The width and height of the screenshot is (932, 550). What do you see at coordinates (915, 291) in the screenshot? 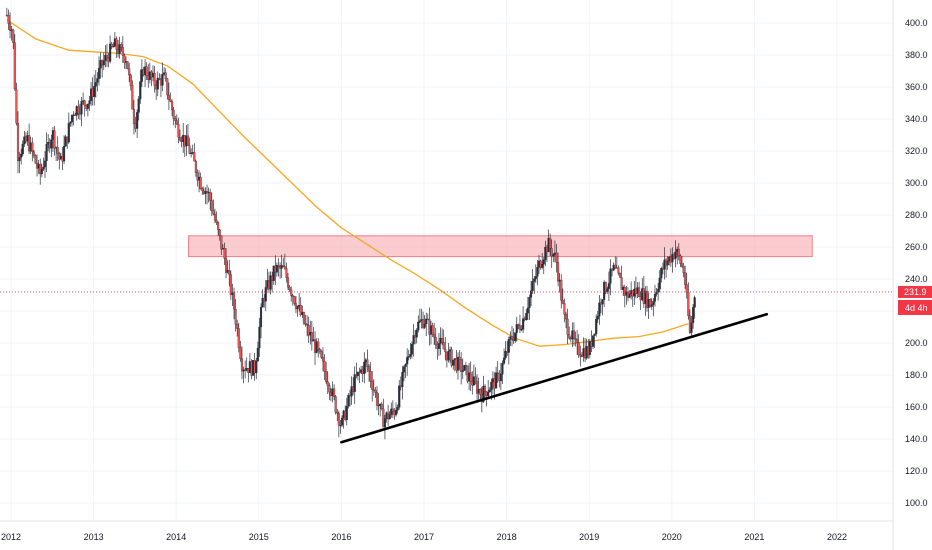
I see `last-price-badge: 231.9` at bounding box center [915, 291].